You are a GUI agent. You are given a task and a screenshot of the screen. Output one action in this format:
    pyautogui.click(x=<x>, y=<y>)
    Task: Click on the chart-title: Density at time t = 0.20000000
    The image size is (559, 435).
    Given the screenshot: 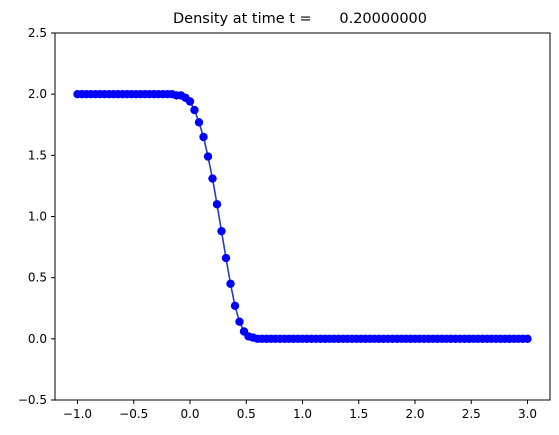 What is the action you would take?
    pyautogui.click(x=300, y=19)
    